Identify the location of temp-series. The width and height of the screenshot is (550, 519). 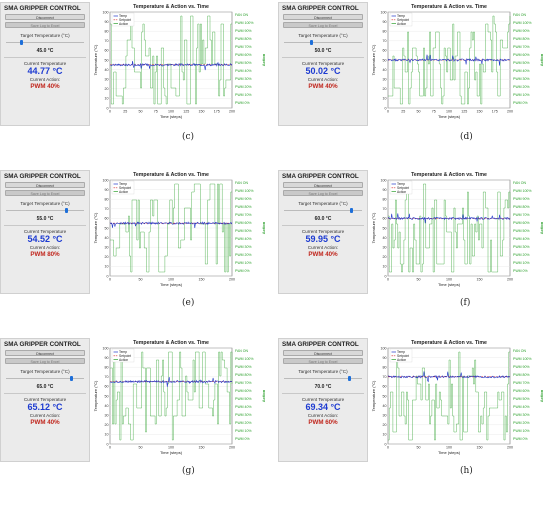
(171, 225).